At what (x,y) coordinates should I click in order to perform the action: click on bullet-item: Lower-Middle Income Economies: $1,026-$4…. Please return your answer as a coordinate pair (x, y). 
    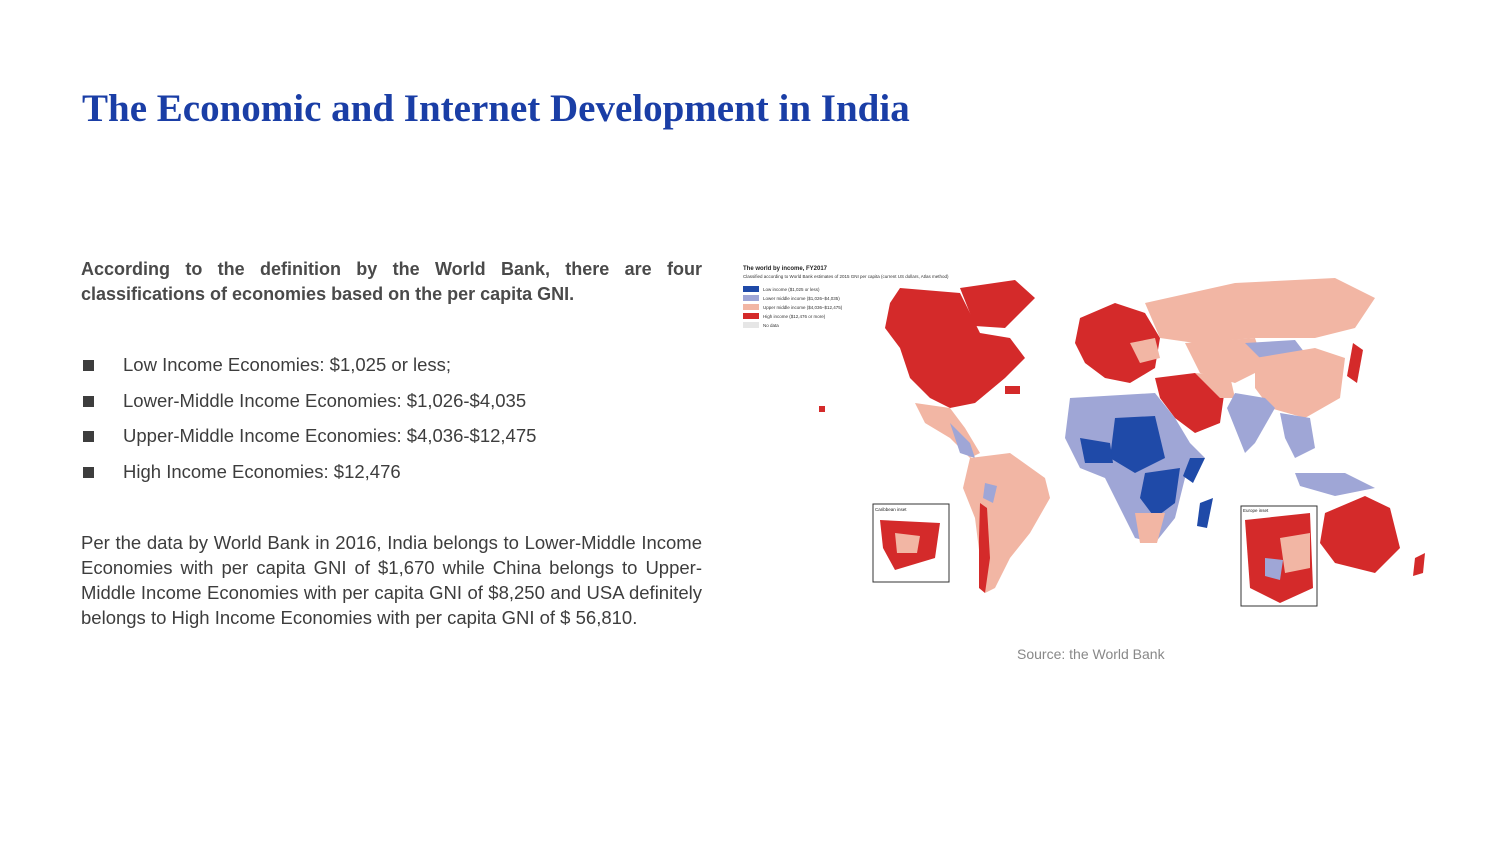
    Looking at the image, I should click on (391, 406).